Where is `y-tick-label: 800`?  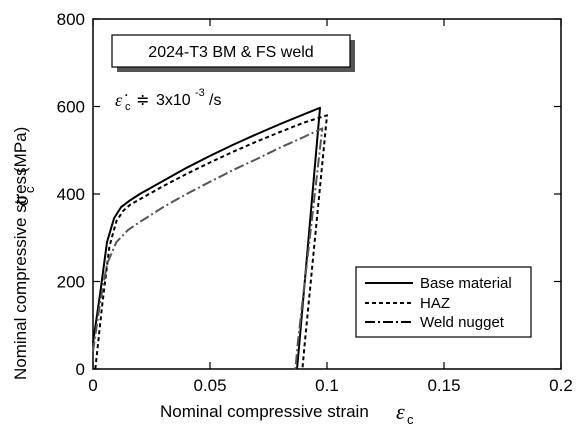 y-tick-label: 800 is located at coordinates (71, 19).